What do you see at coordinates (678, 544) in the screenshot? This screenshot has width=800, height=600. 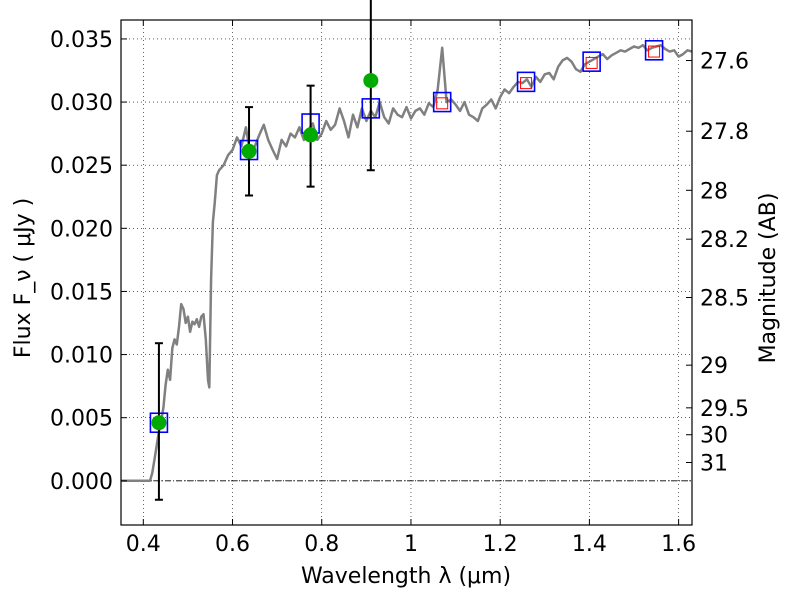 I see `x-tick-label: 1.6` at bounding box center [678, 544].